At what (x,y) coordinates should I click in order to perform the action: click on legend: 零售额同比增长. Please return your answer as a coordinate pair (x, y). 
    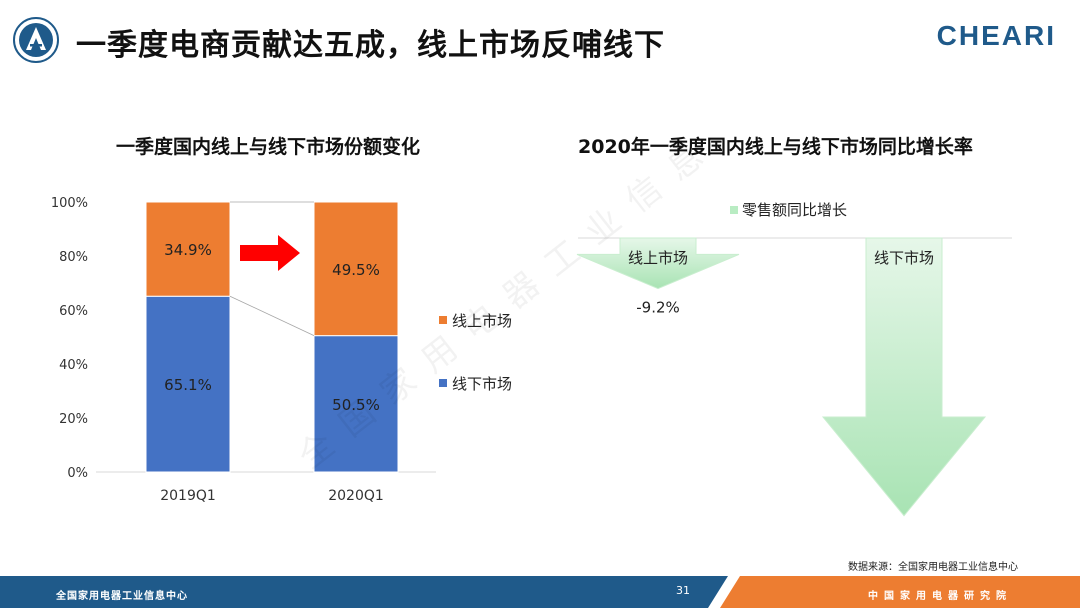
    Looking at the image, I should click on (788, 210).